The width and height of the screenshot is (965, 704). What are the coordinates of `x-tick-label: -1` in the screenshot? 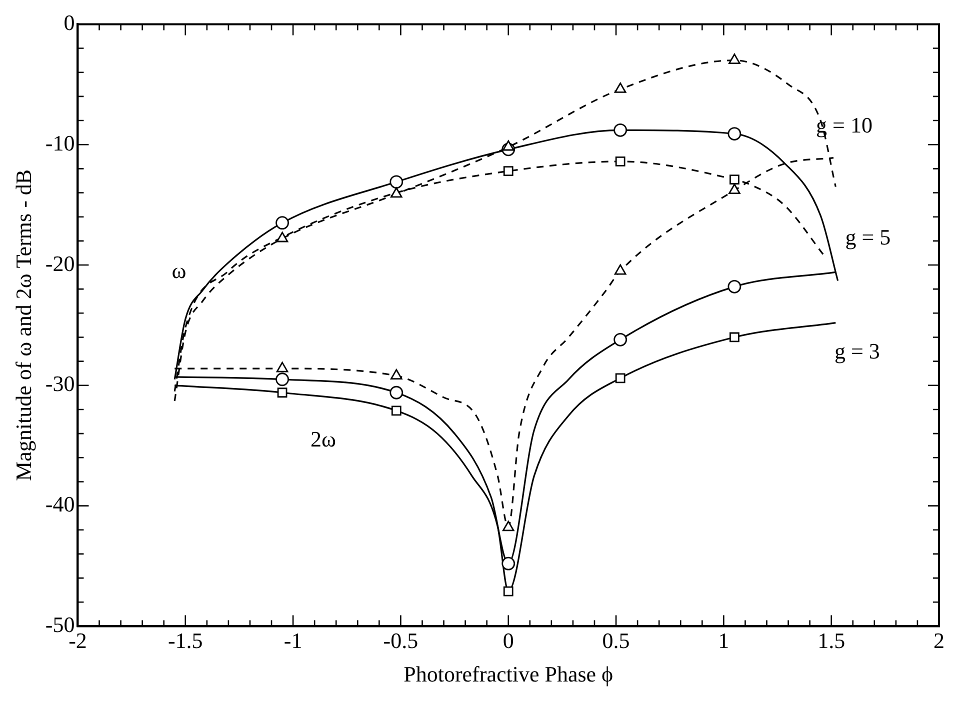 It's located at (293, 641).